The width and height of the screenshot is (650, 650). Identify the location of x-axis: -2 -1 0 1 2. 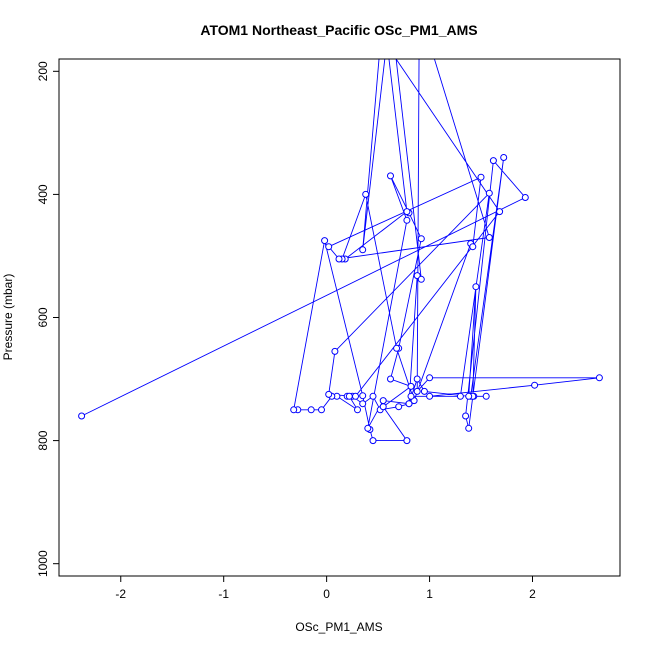
(325, 588).